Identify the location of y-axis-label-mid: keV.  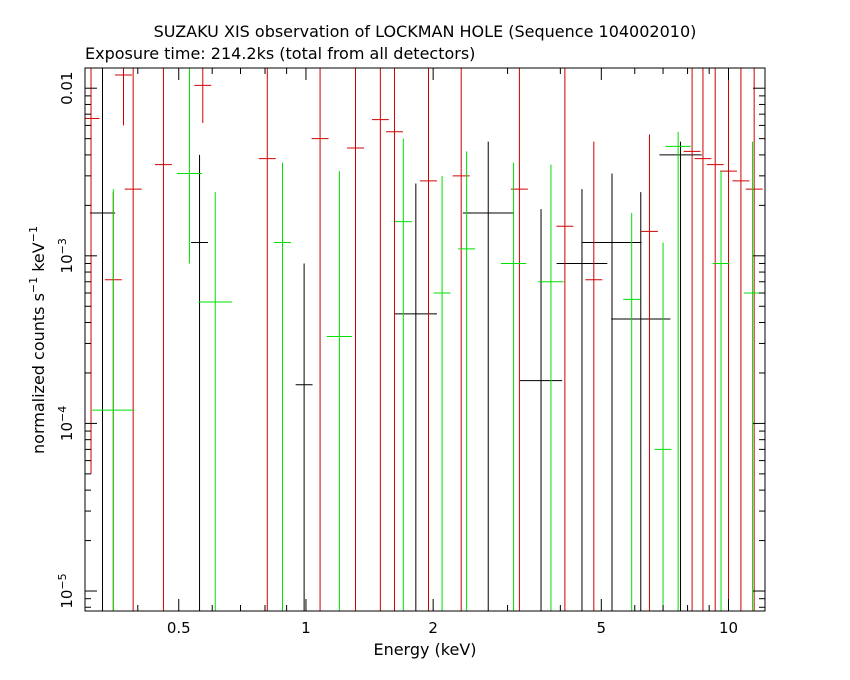
(38, 259).